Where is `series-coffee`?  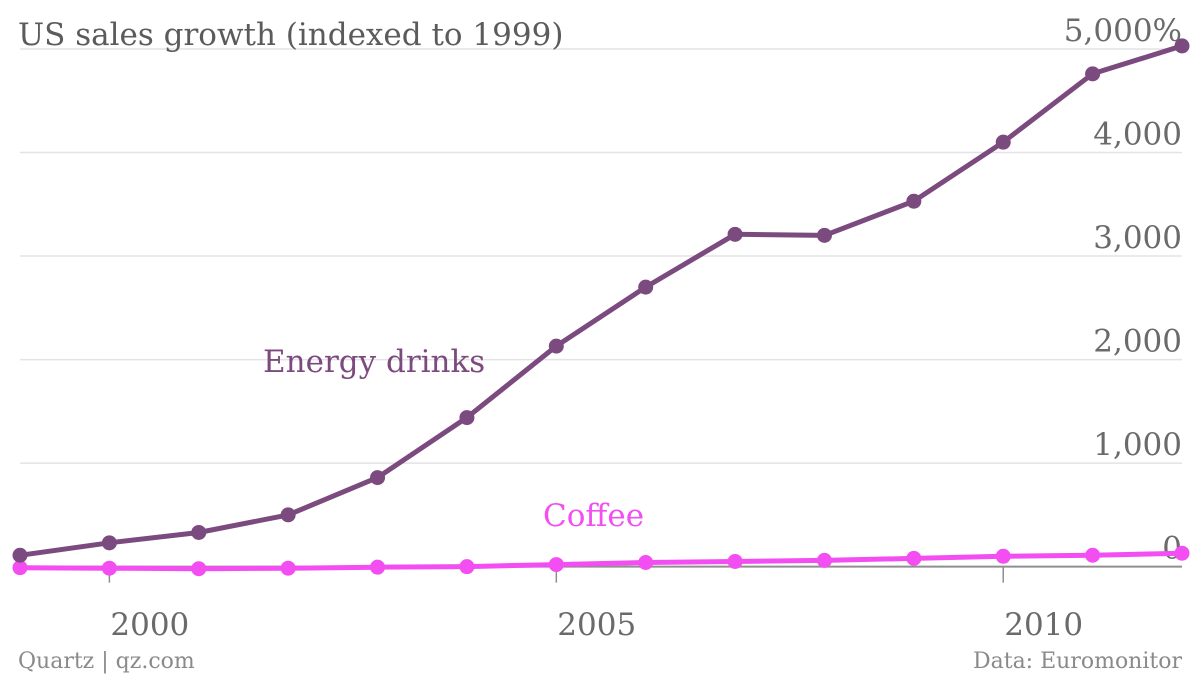 series-coffee is located at coordinates (601, 561).